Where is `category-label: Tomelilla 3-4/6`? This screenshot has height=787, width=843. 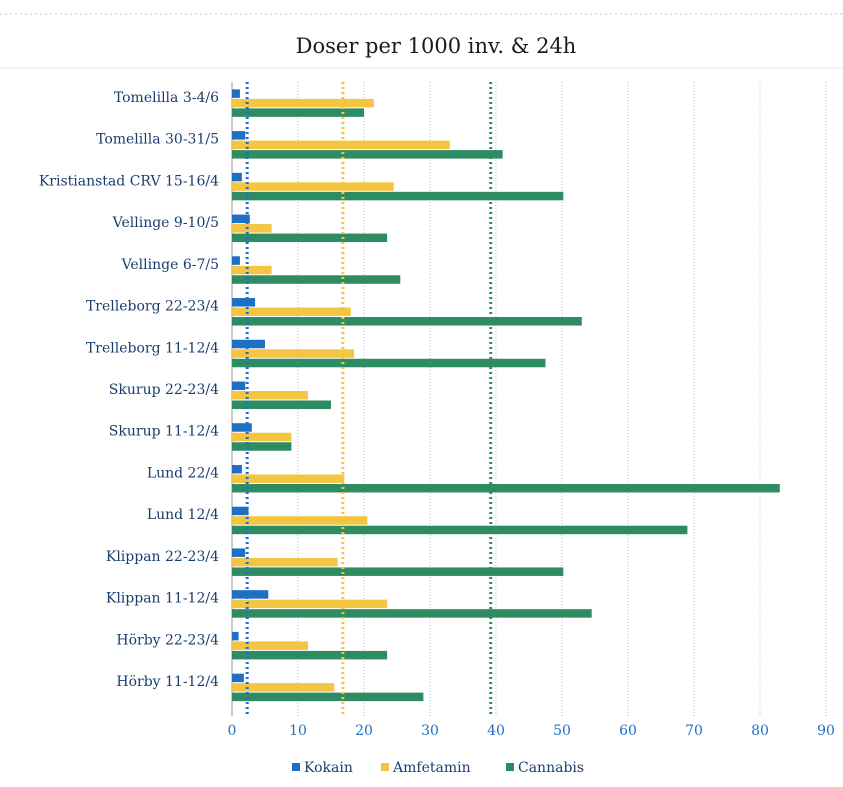
category-label: Tomelilla 3-4/6 is located at coordinates (166, 98).